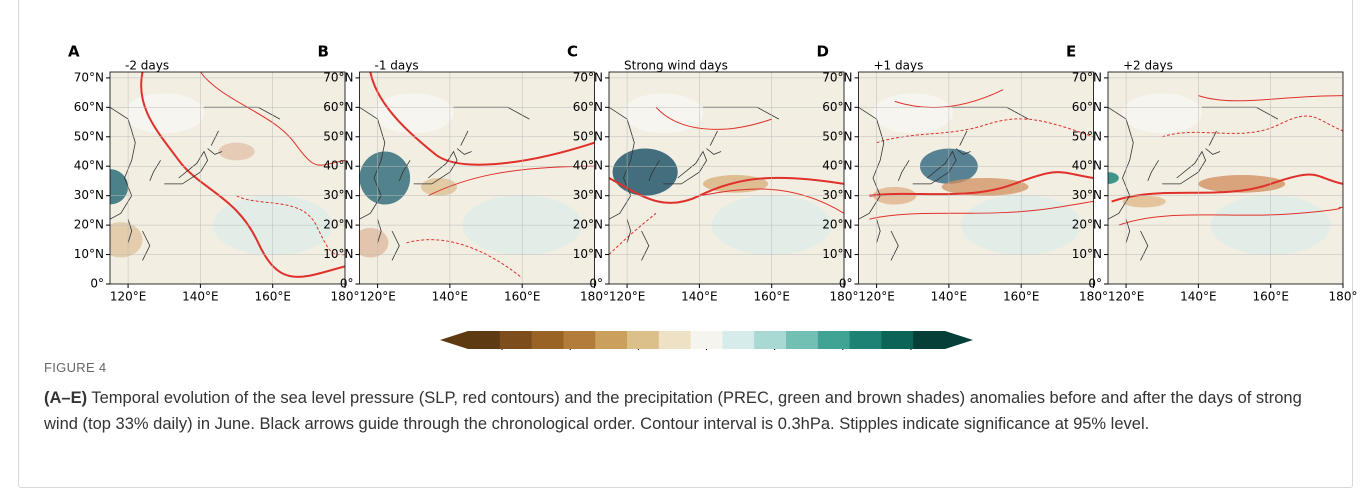 The image size is (1372, 503). What do you see at coordinates (75, 367) in the screenshot?
I see `caption-heading: FIGURE 4` at bounding box center [75, 367].